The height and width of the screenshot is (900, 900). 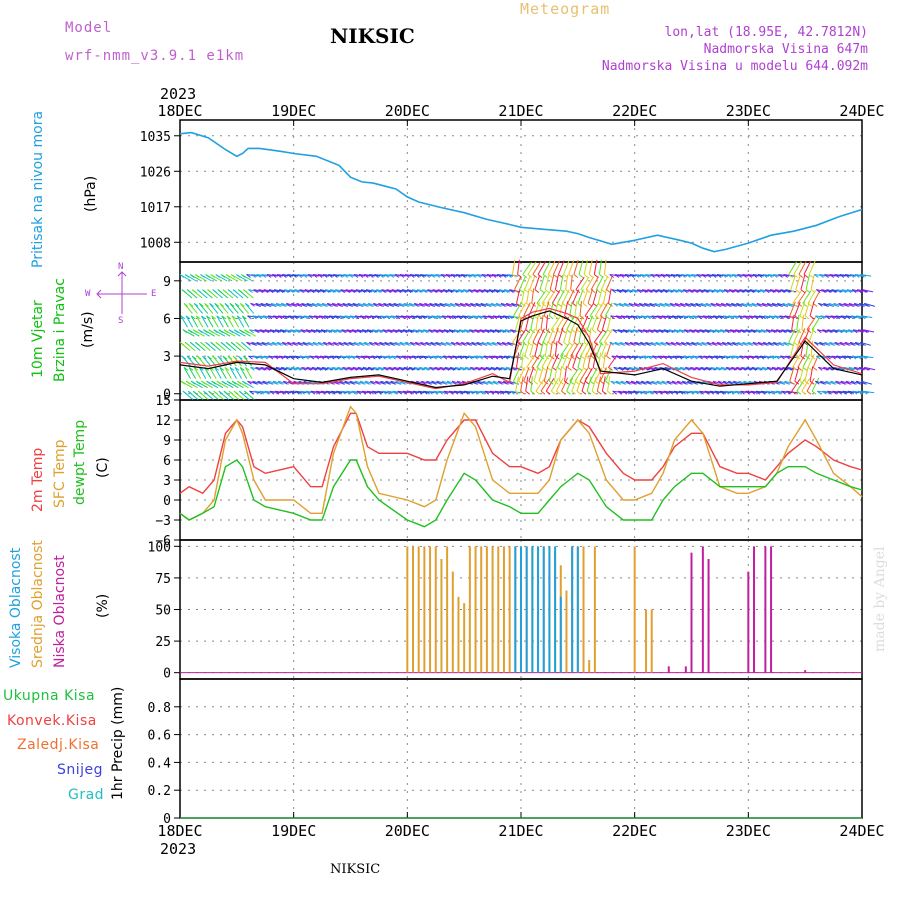 What do you see at coordinates (163, 521) in the screenshot?
I see `y-tick-label: −3` at bounding box center [163, 521].